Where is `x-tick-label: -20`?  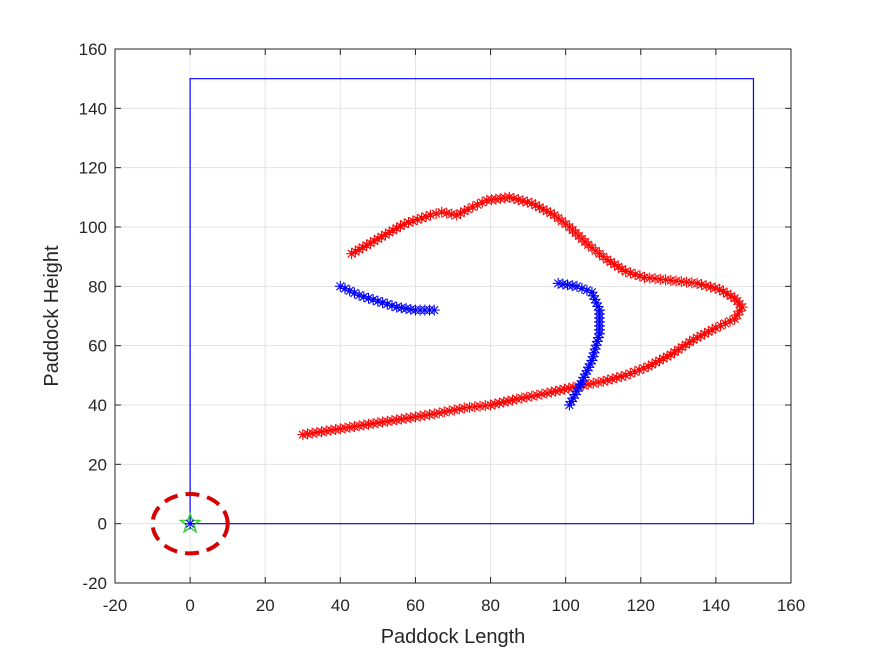 x-tick-label: -20 is located at coordinates (115, 605).